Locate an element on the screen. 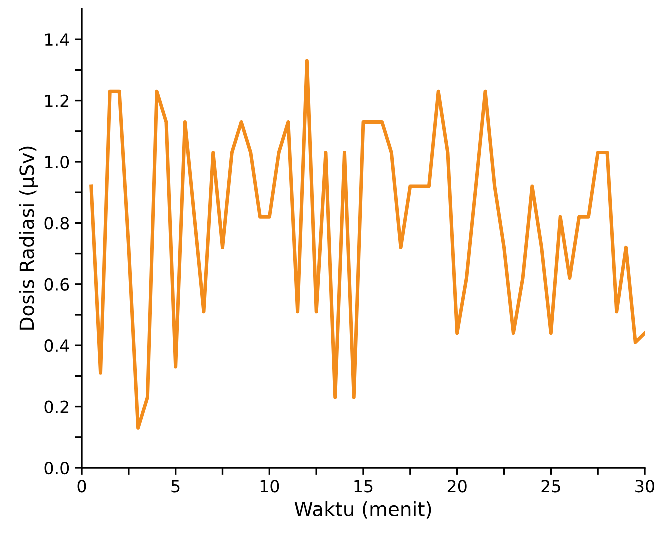  x-tick-label: 10 is located at coordinates (270, 486).